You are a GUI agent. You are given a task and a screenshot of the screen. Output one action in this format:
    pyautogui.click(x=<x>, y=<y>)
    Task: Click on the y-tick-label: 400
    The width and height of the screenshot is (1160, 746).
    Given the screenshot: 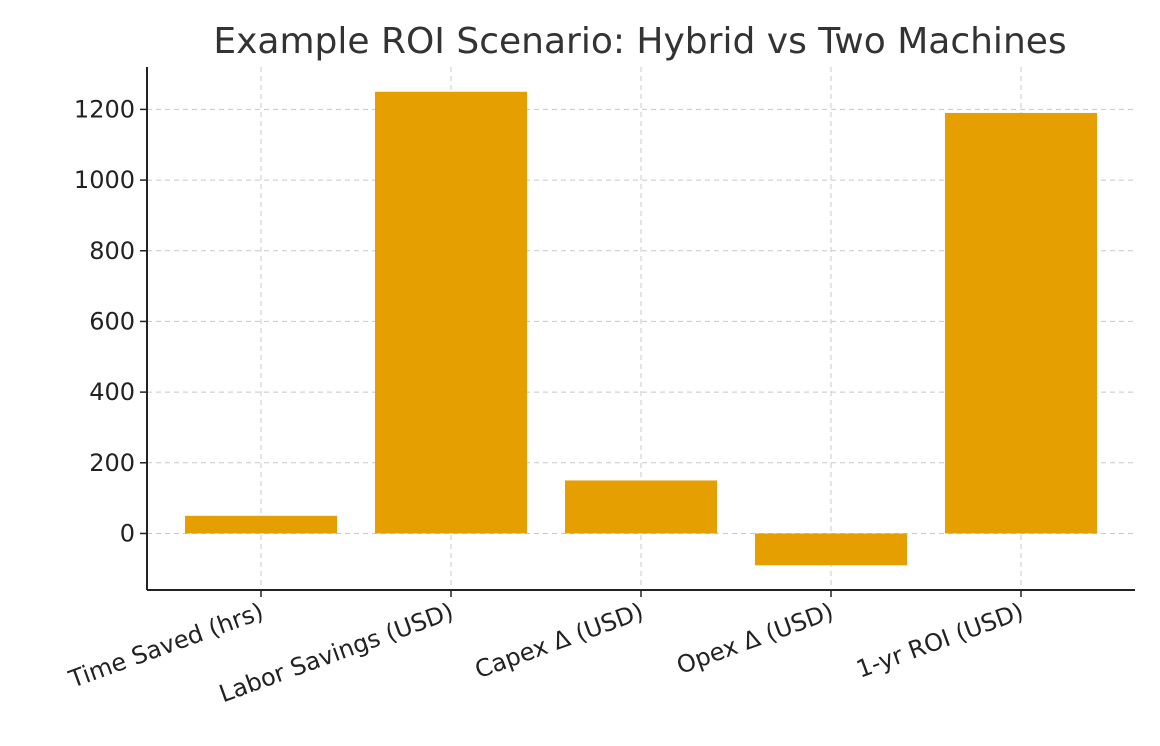 What is the action you would take?
    pyautogui.click(x=112, y=392)
    